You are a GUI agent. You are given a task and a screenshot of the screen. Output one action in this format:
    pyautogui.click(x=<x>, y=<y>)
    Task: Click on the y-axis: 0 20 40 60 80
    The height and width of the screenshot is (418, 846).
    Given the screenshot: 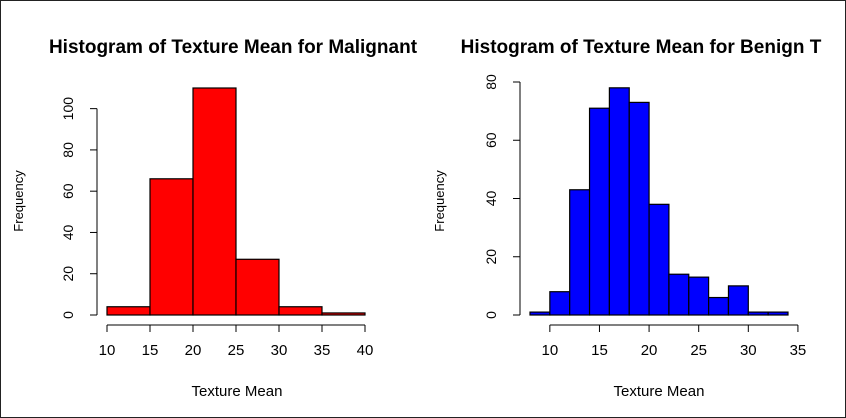 What is the action you would take?
    pyautogui.click(x=502, y=196)
    